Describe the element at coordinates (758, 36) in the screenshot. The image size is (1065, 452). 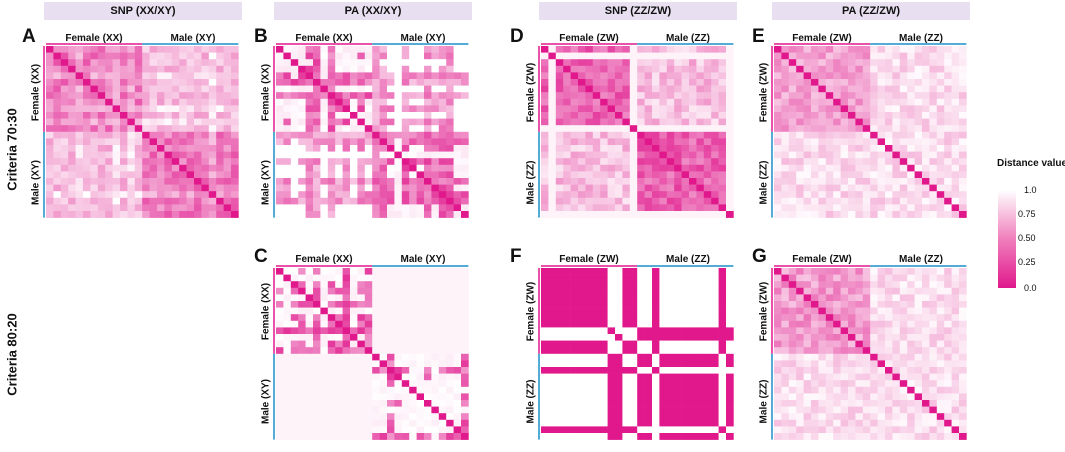
I see `panel-letter-e: E` at that location.